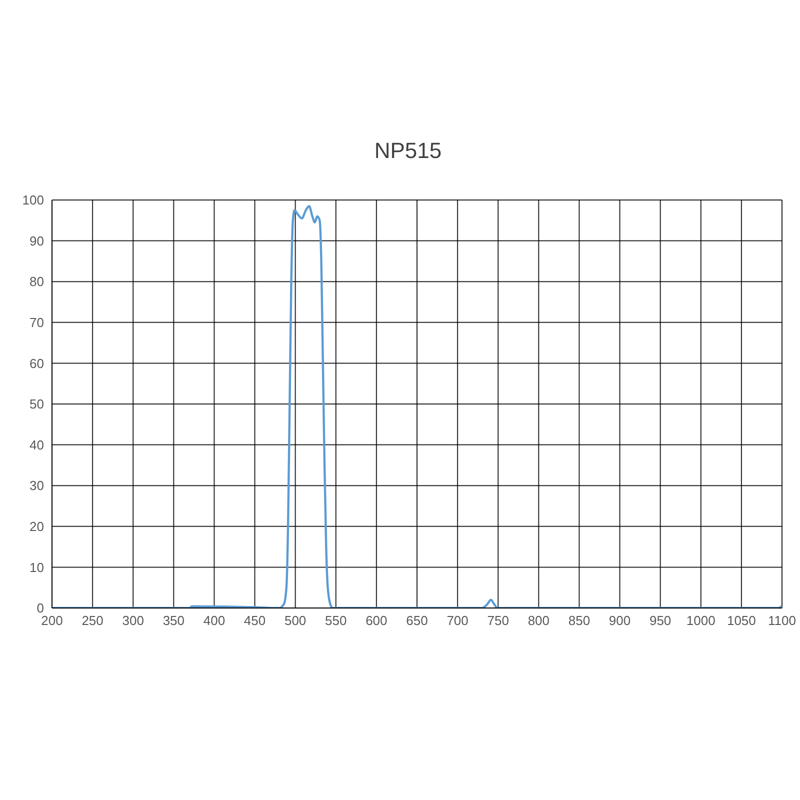 Image resolution: width=800 pixels, height=800 pixels. I want to click on x-tick-label: 300, so click(133, 620).